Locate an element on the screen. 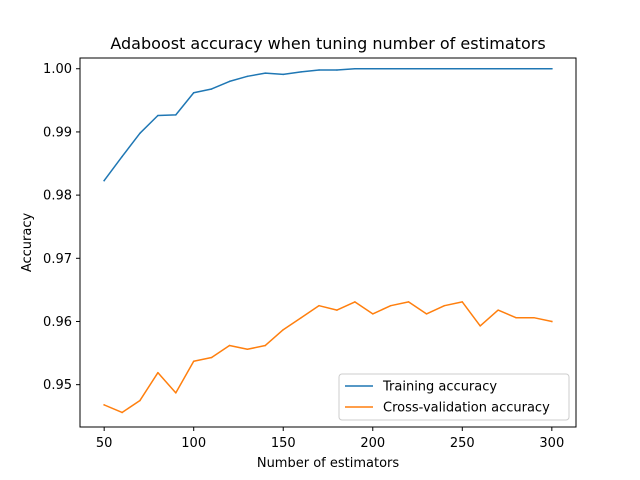  legend-box is located at coordinates (454, 397).